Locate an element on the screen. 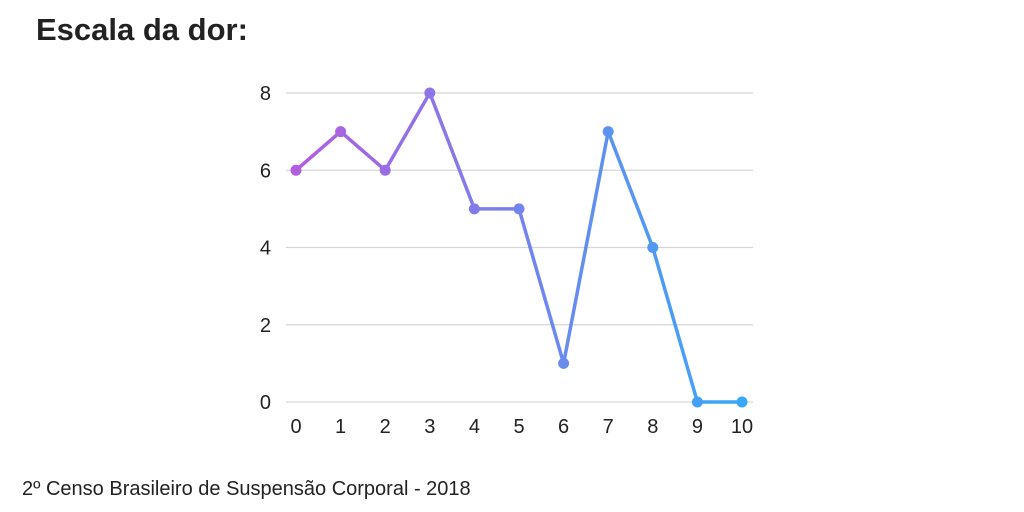  x-tick-label: 1 is located at coordinates (340, 427).